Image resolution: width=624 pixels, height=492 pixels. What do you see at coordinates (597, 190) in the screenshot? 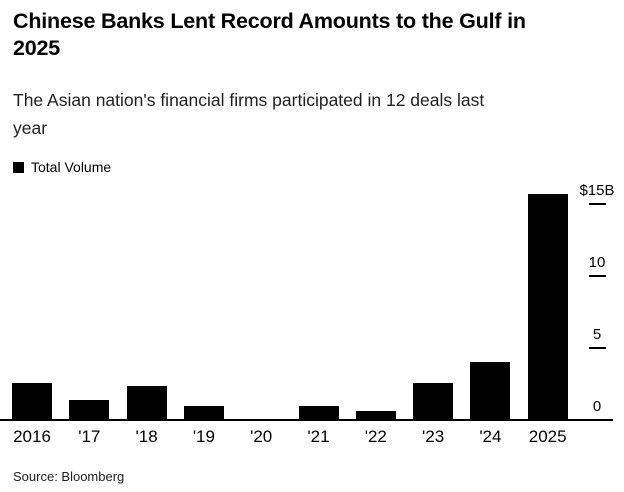
I see `y-axis-label: $15B` at bounding box center [597, 190].